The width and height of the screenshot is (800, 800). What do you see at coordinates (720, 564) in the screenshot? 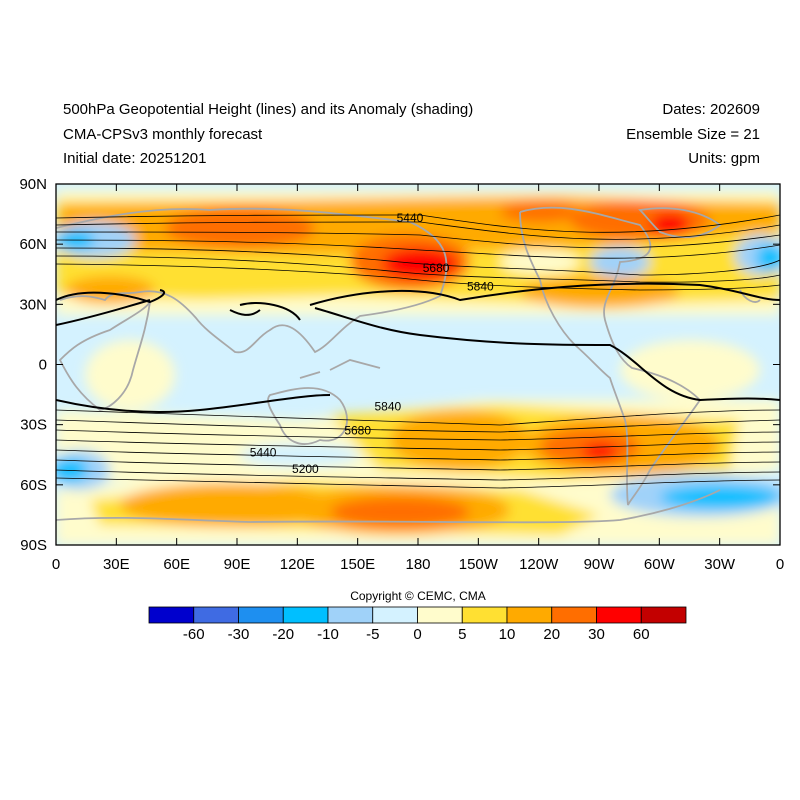
I see `lon-tick-label: 30W` at bounding box center [720, 564].